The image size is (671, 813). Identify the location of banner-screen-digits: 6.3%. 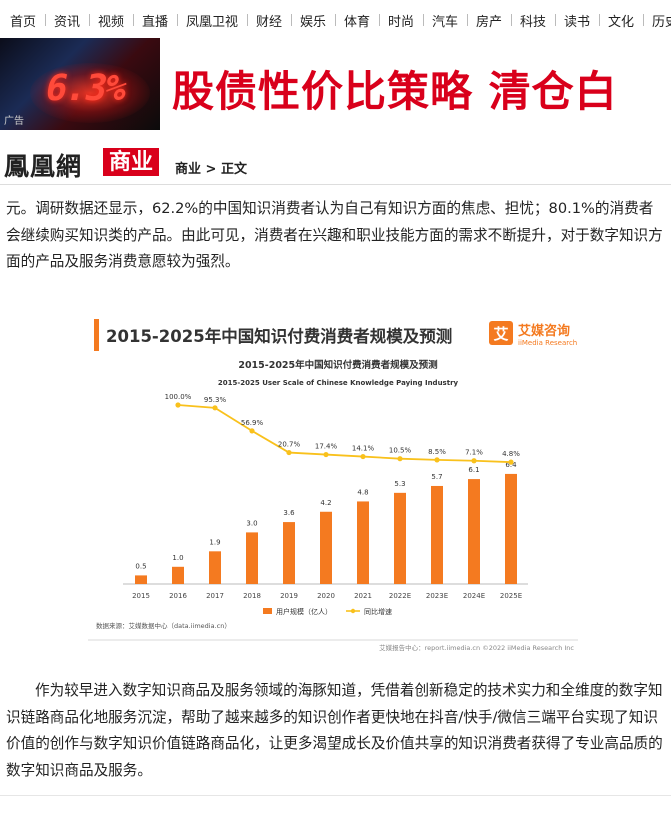
(85, 88).